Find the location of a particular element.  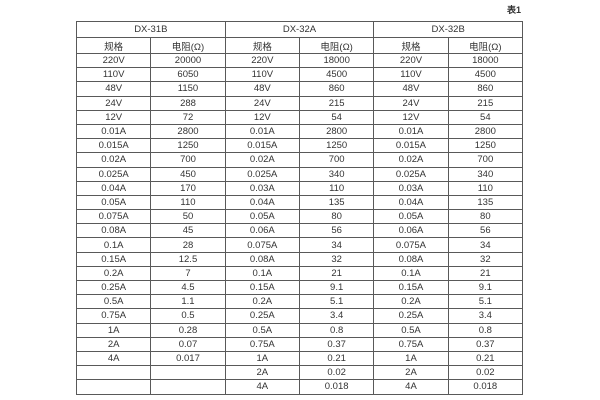

spec-cell: 0.1A is located at coordinates (411, 273).